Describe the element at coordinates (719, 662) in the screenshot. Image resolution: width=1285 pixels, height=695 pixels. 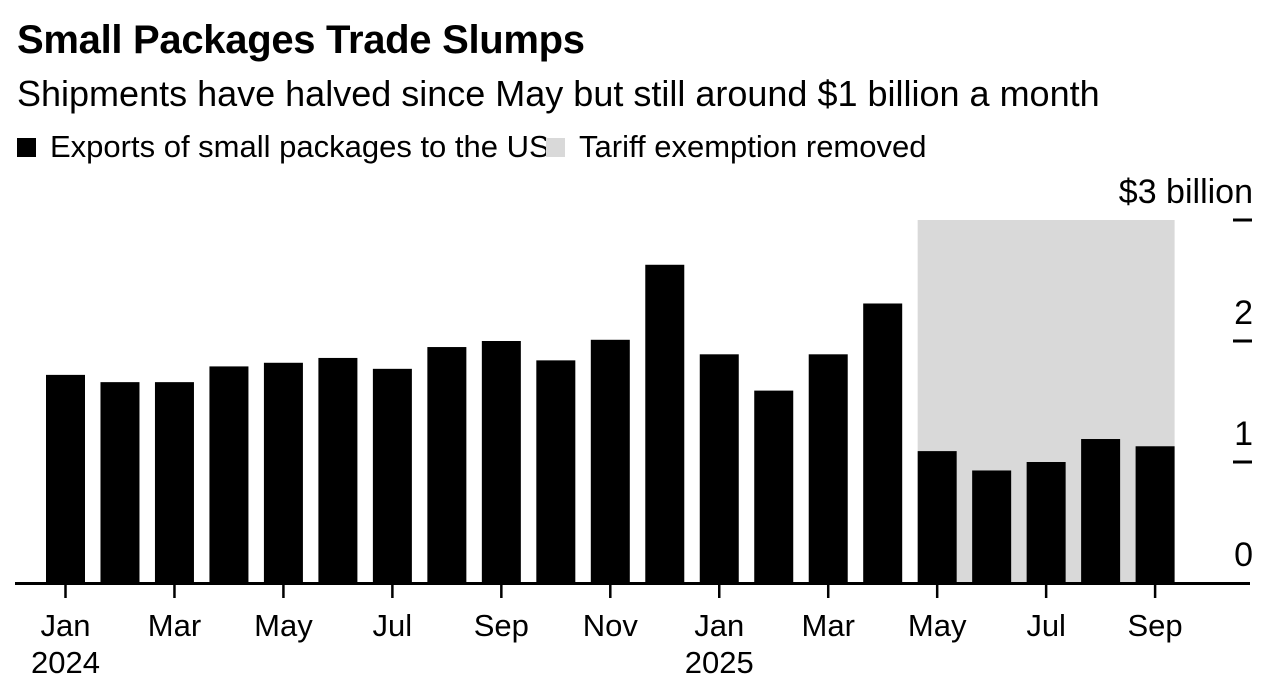
I see `x-year-label: 2025` at that location.